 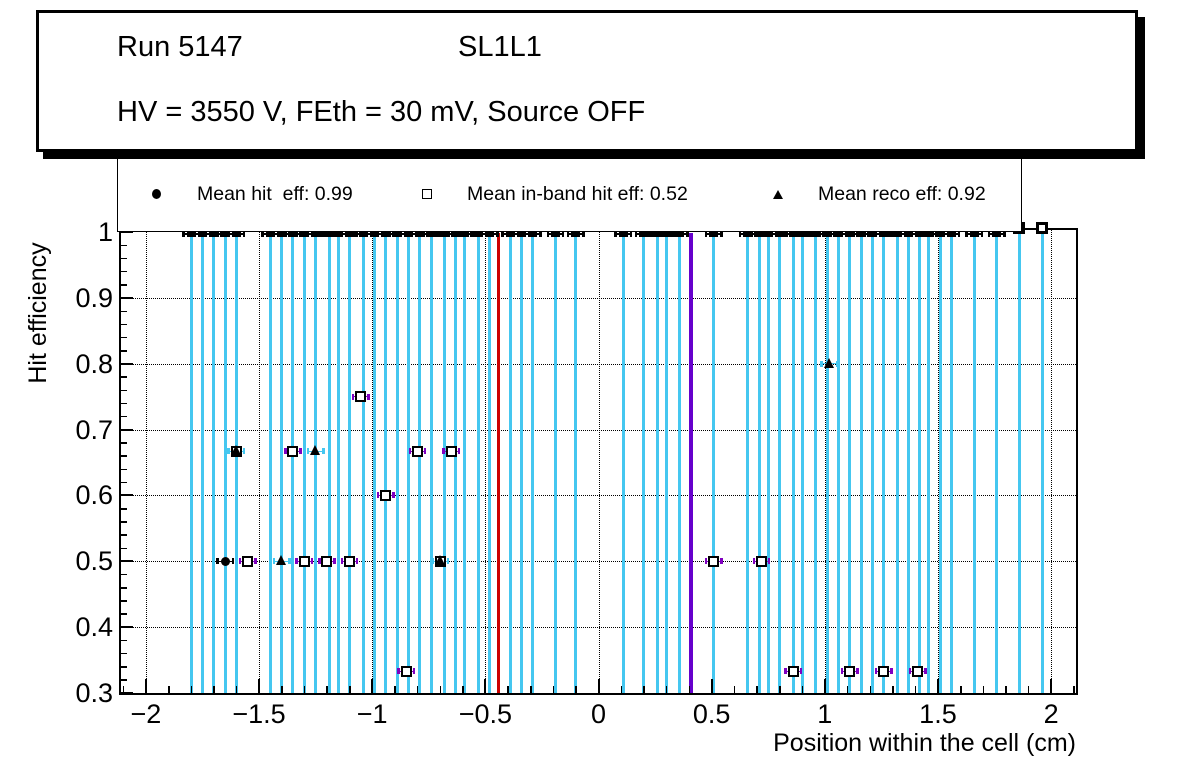 I want to click on red-line, so click(x=499, y=463).